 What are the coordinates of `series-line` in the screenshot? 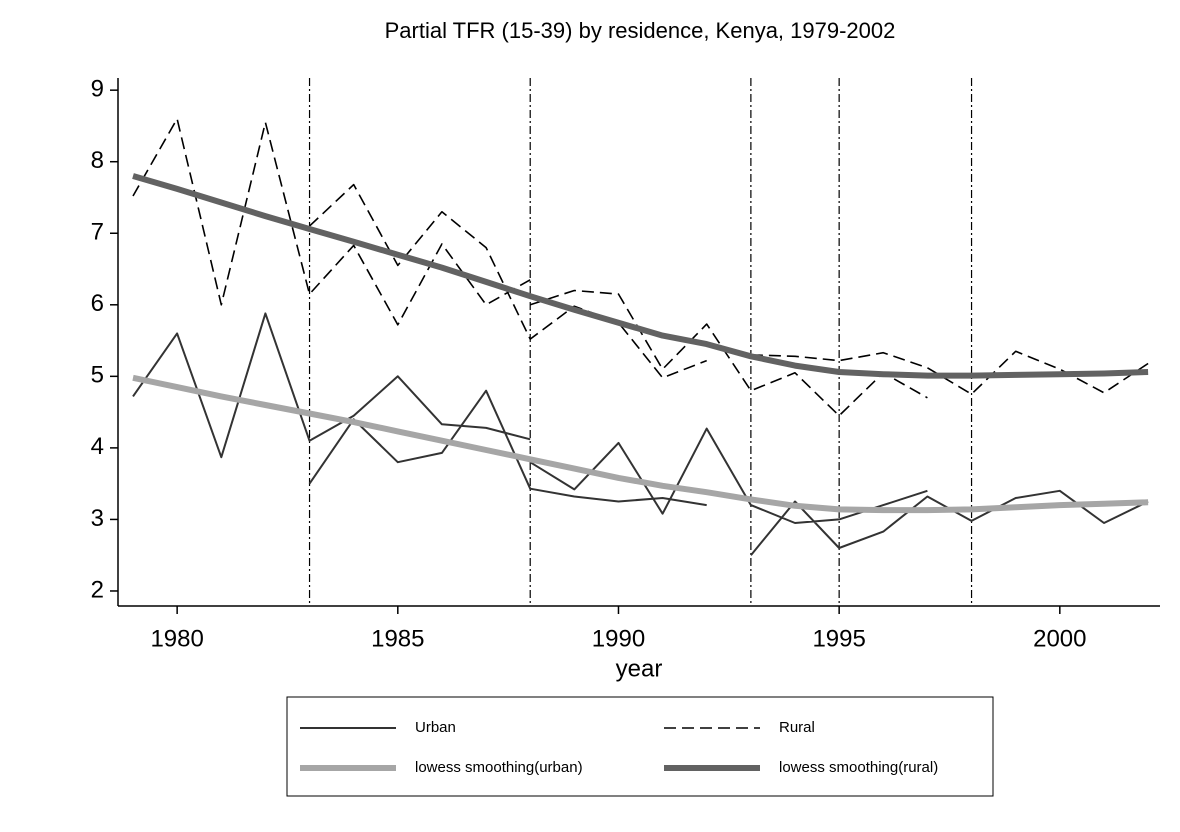 It's located at (640, 444).